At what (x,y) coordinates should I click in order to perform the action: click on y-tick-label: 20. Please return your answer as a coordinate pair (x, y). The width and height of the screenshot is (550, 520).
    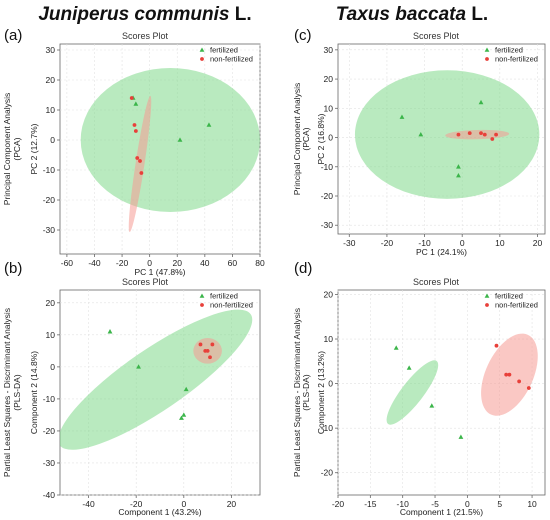
    Looking at the image, I should click on (329, 79).